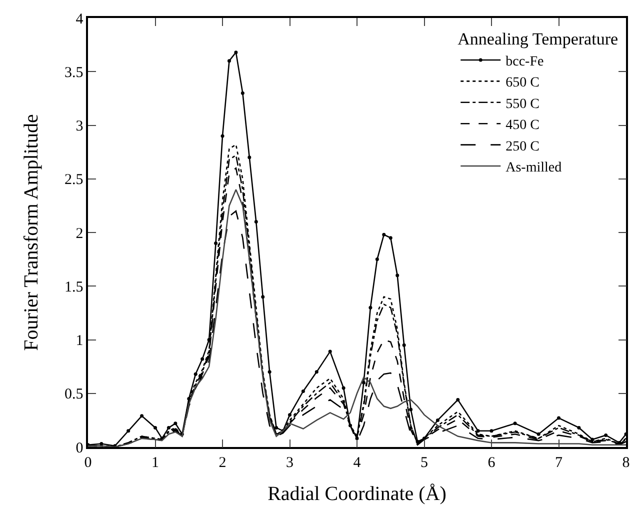 This screenshot has height=505, width=631. I want to click on legend-label: As-milled, so click(534, 168).